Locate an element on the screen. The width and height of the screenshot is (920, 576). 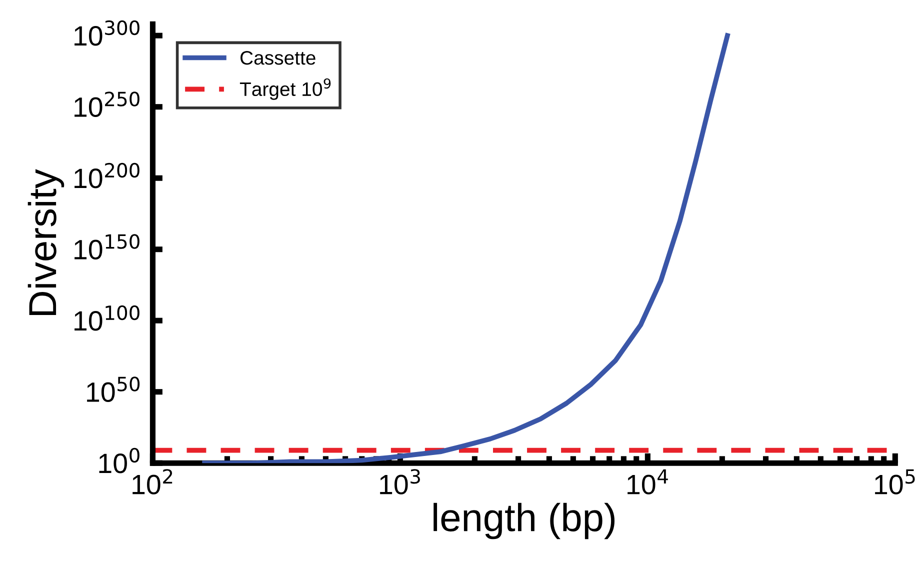
y-axis-title: Diversity is located at coordinates (46, 242).